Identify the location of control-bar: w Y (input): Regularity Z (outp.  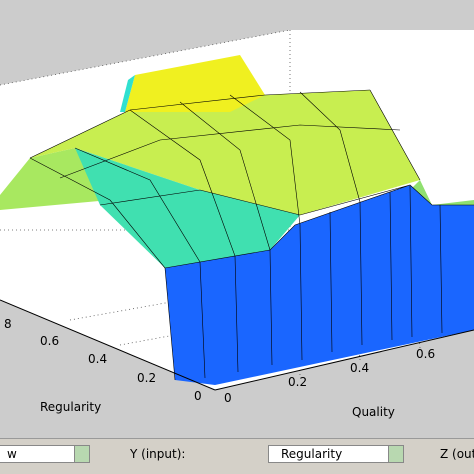
(237, 456).